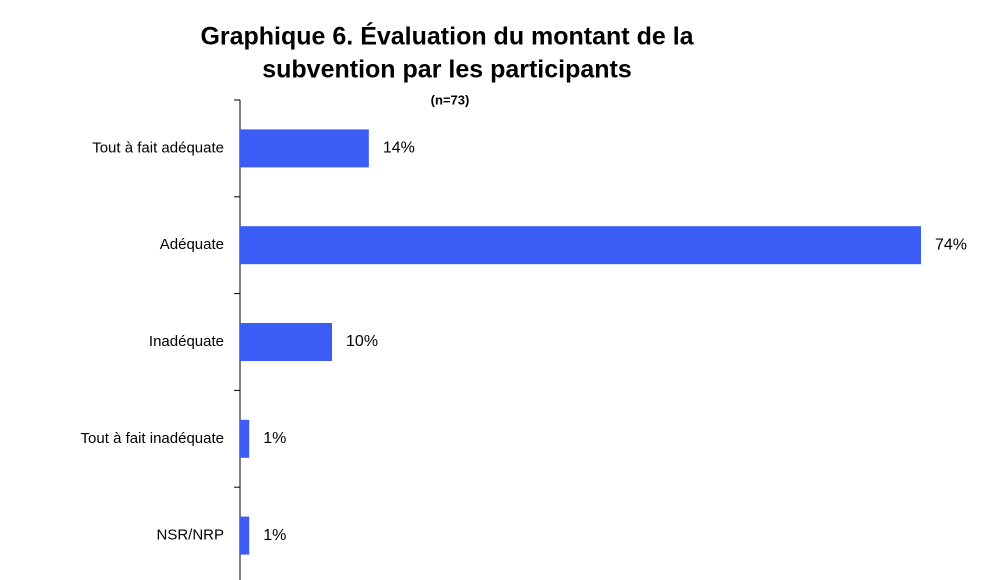  I want to click on value-label: 10%, so click(362, 341).